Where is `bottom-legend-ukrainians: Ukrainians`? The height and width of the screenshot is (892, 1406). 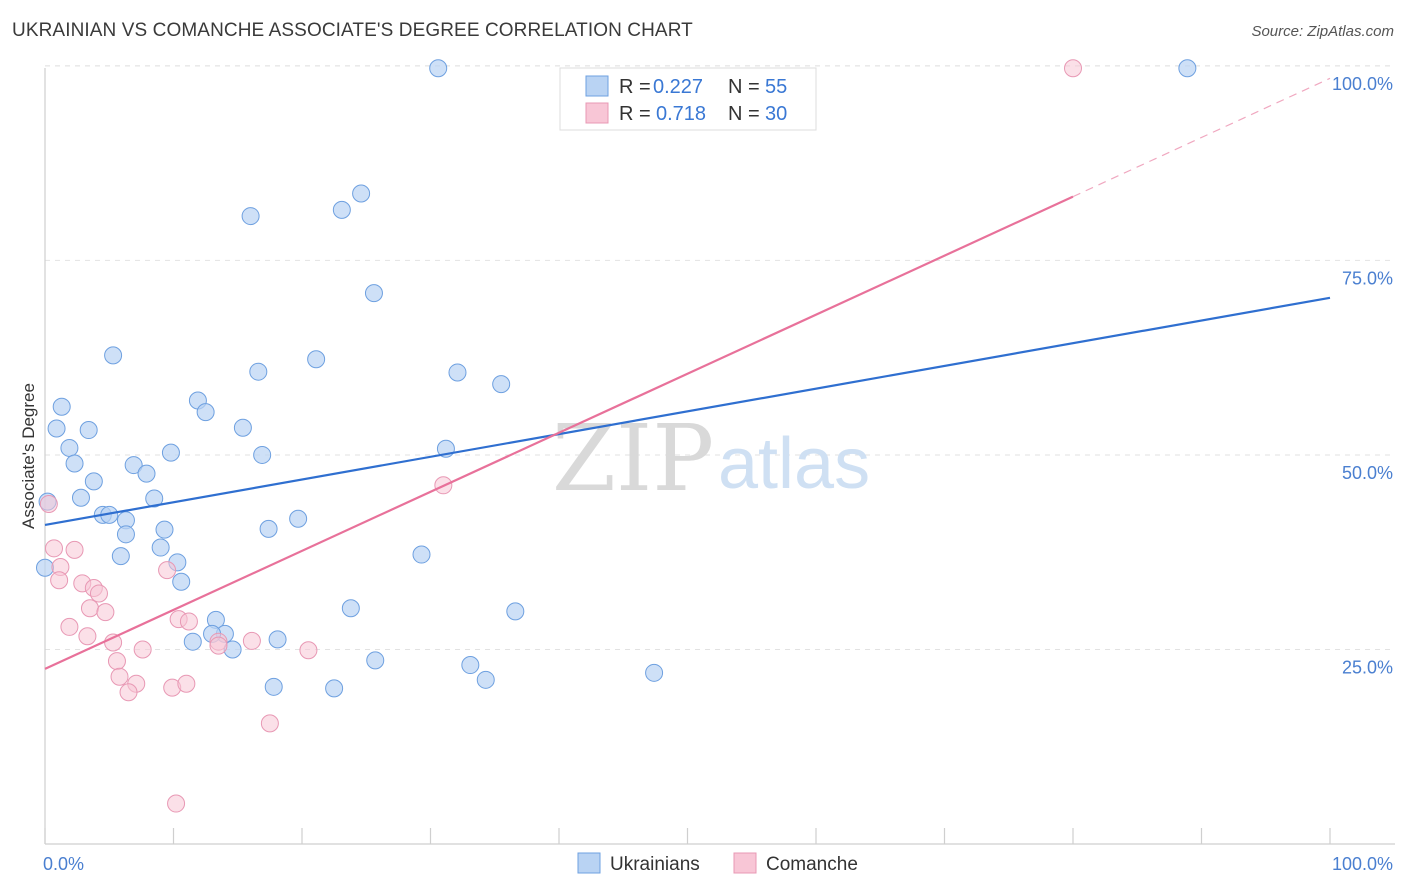 bottom-legend-ukrainians: Ukrainians is located at coordinates (655, 864).